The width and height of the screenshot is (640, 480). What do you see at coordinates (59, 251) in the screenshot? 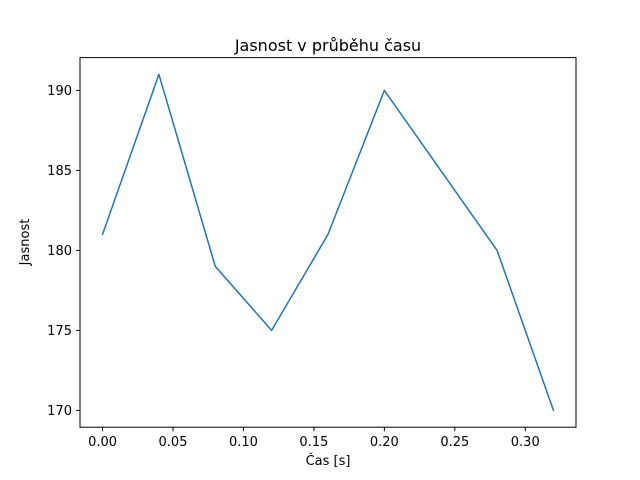
I see `y-tick-label: 180` at bounding box center [59, 251].